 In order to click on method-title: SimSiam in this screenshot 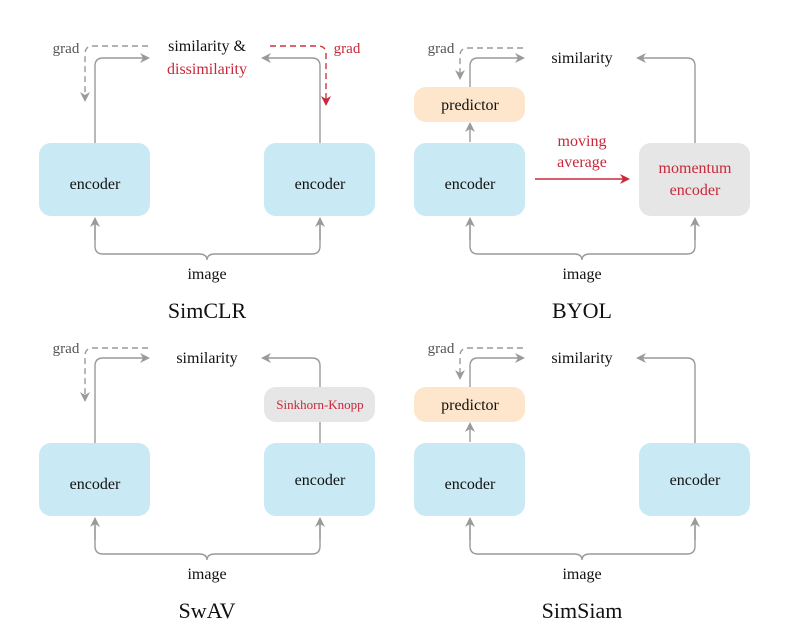, I will do `click(582, 610)`.